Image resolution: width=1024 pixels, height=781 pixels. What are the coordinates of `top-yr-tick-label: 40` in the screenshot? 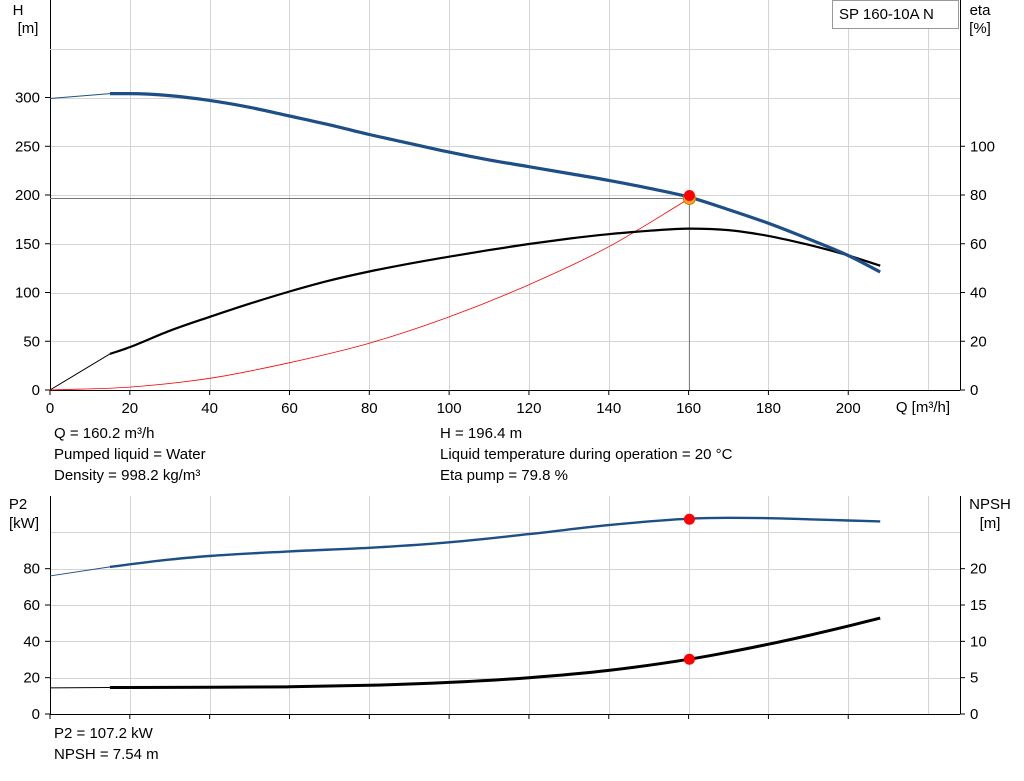 It's located at (978, 293).